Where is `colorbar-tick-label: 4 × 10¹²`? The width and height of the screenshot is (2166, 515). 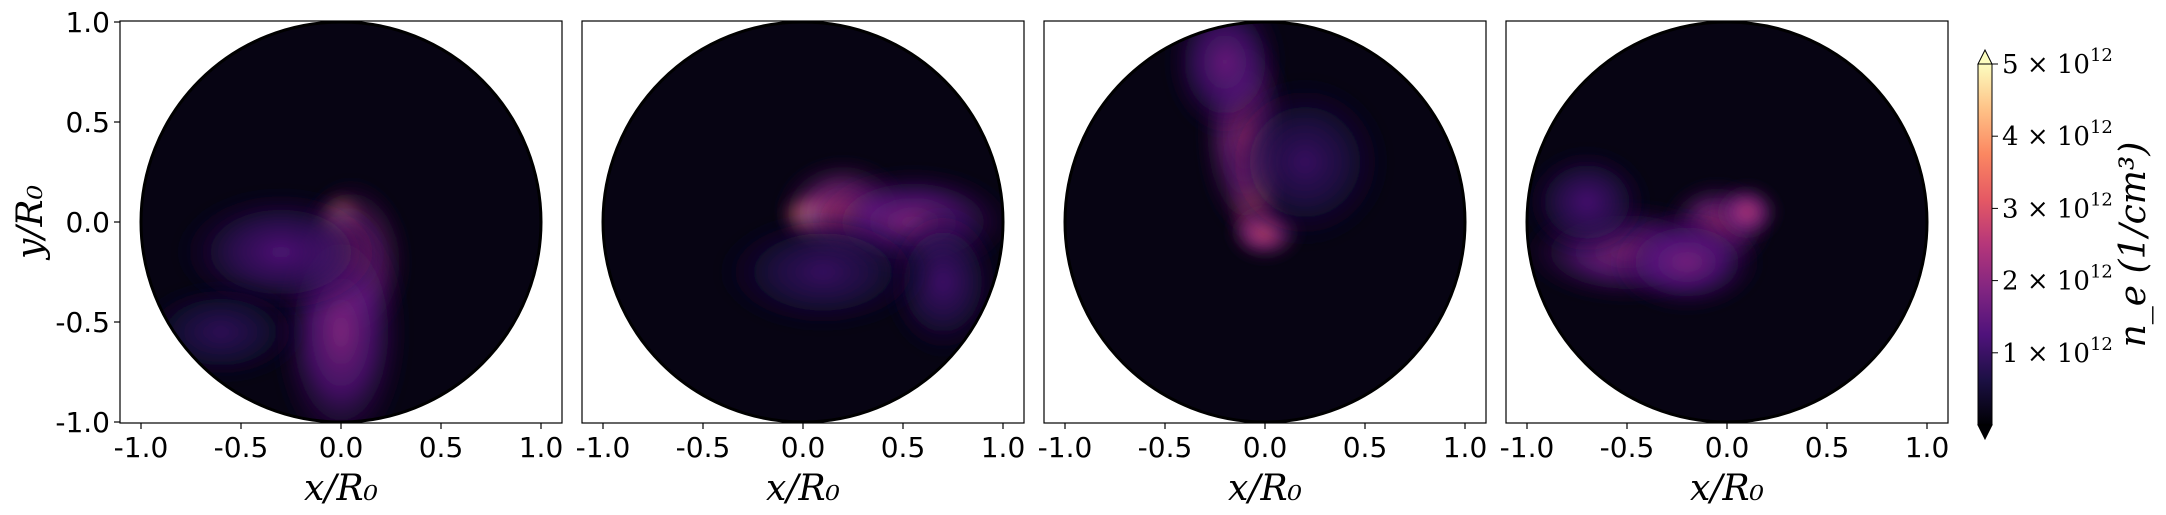 colorbar-tick-label: 4 × 10¹² is located at coordinates (2057, 134).